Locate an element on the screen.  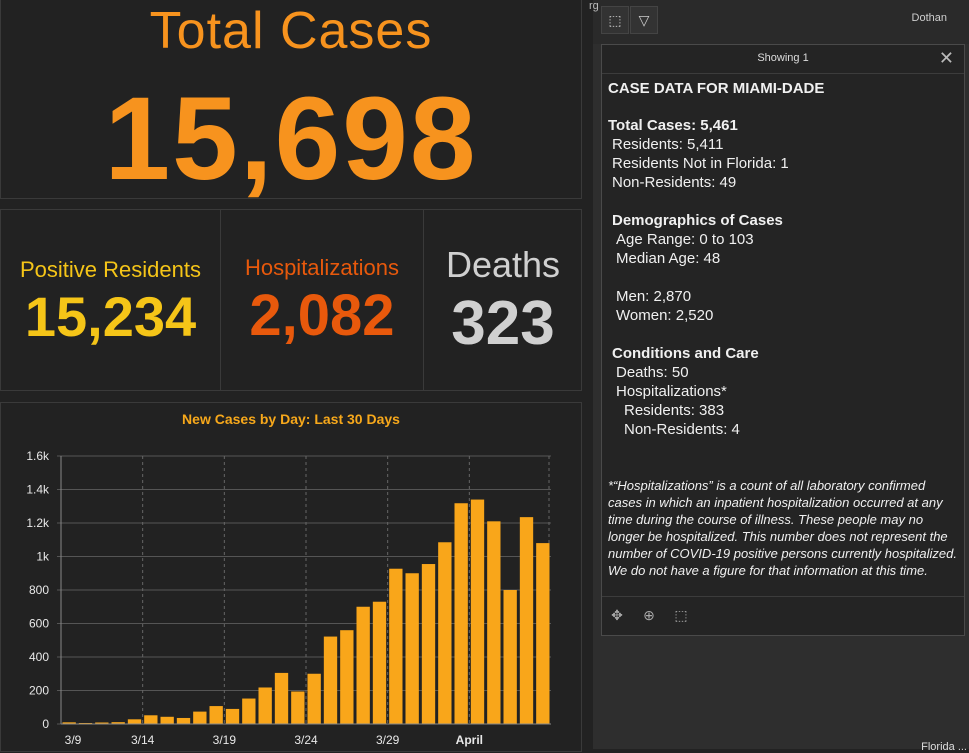
hospitalizations-value: 2,082 is located at coordinates (322, 315).